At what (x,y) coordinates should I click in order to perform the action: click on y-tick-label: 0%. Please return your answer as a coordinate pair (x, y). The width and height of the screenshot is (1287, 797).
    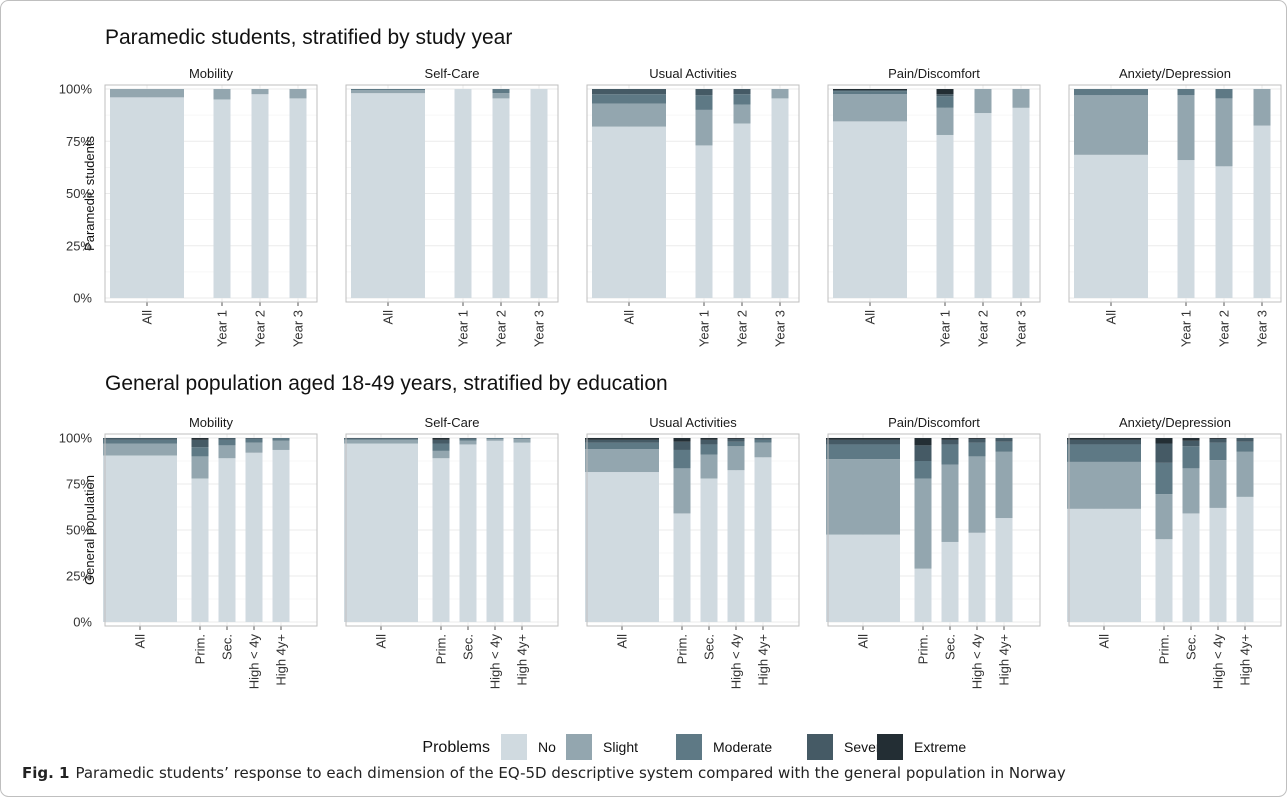
    Looking at the image, I should click on (82, 298).